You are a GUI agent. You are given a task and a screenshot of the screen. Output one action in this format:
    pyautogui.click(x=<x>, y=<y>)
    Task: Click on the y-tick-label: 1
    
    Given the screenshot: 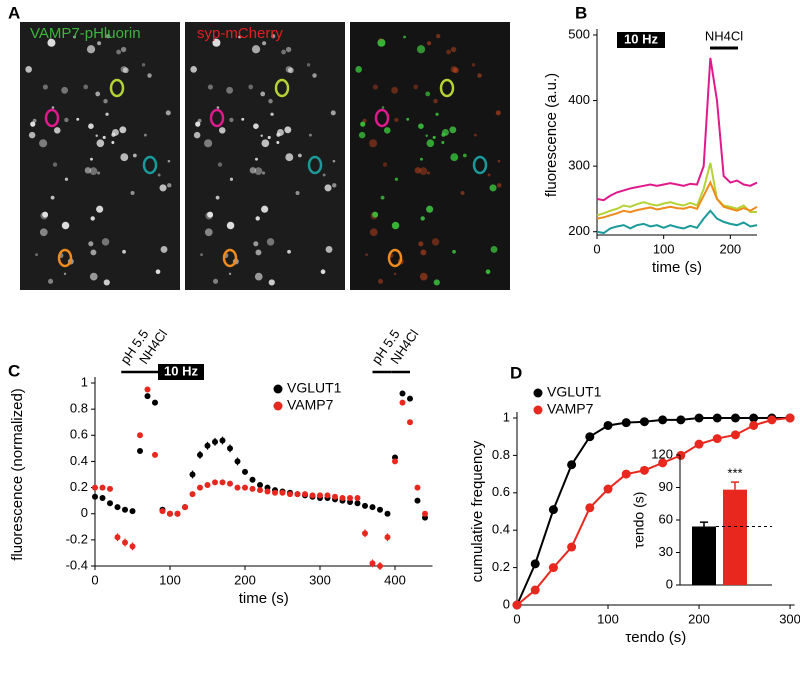 What is the action you would take?
    pyautogui.click(x=84, y=381)
    